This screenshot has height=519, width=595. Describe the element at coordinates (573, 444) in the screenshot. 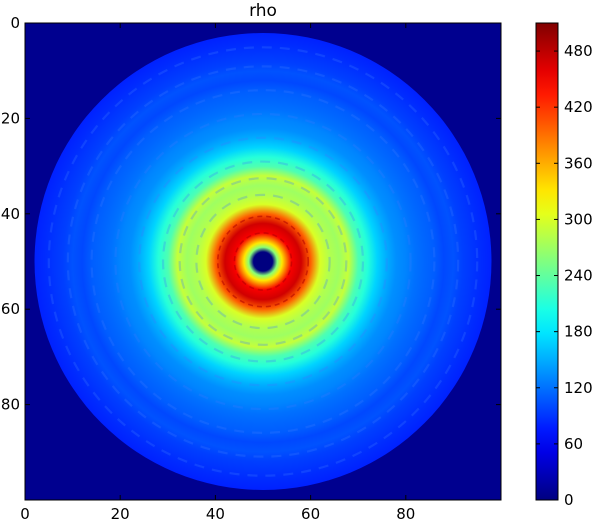

I see `colorbar-tick-label: 60` at that location.